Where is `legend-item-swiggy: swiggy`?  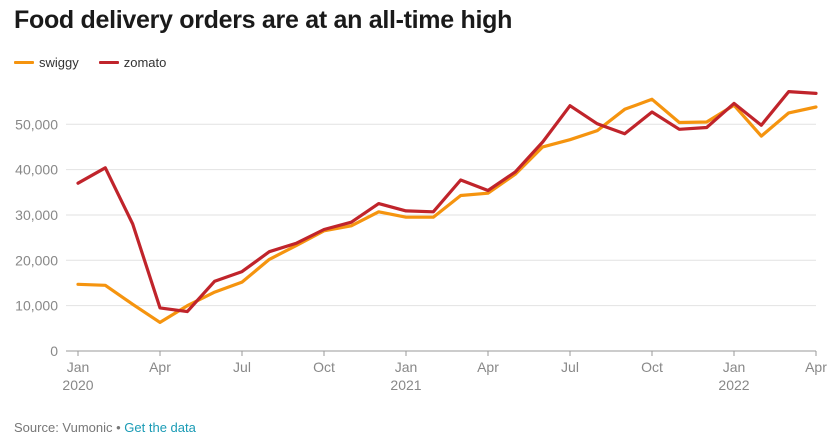 legend-item-swiggy: swiggy is located at coordinates (46, 62).